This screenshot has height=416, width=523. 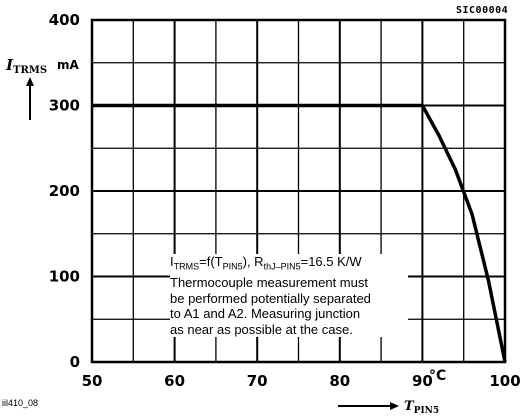 What do you see at coordinates (92, 381) in the screenshot?
I see `x-tick-label: 50` at bounding box center [92, 381].